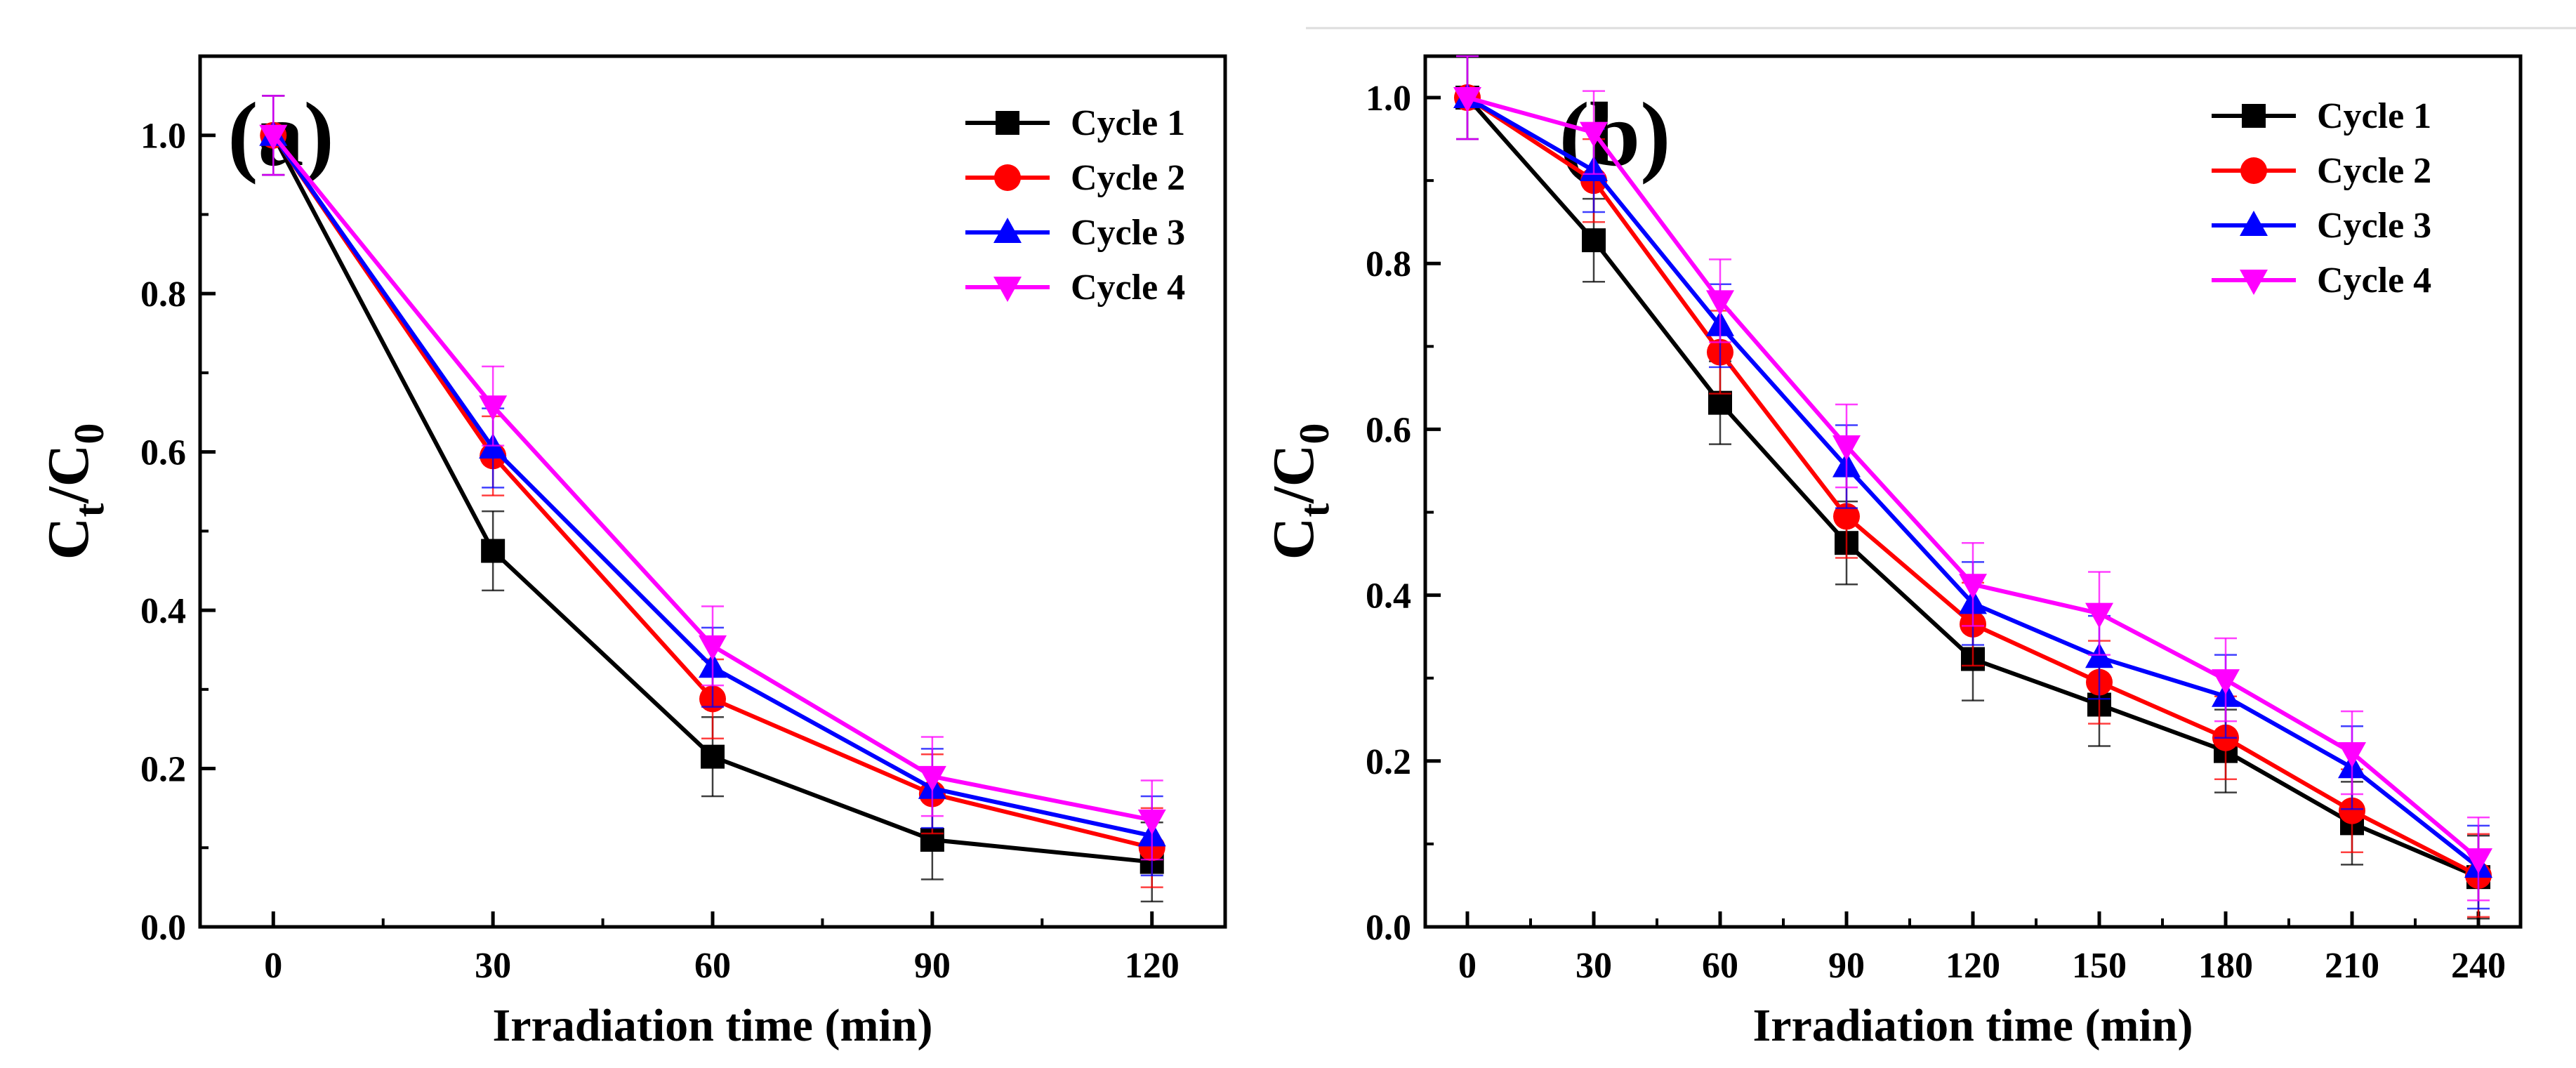 This screenshot has height=1068, width=2576. What do you see at coordinates (163, 295) in the screenshot?
I see `panel-a-y-tick-label: 0.8` at bounding box center [163, 295].